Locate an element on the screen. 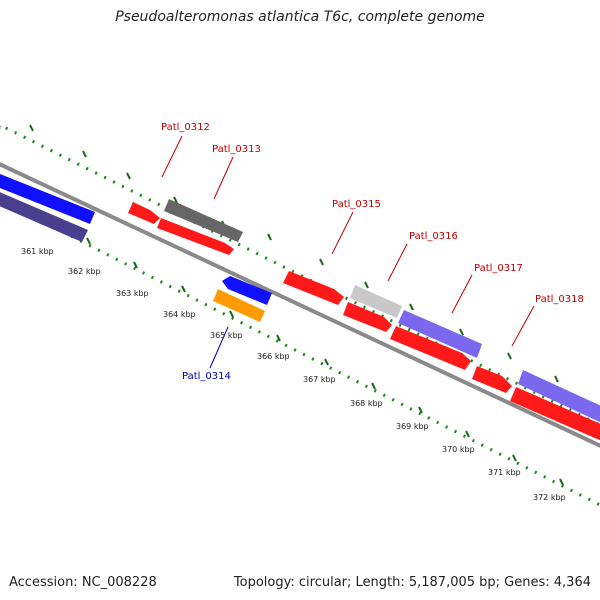  tick-label-371: 371 kbp is located at coordinates (504, 472).